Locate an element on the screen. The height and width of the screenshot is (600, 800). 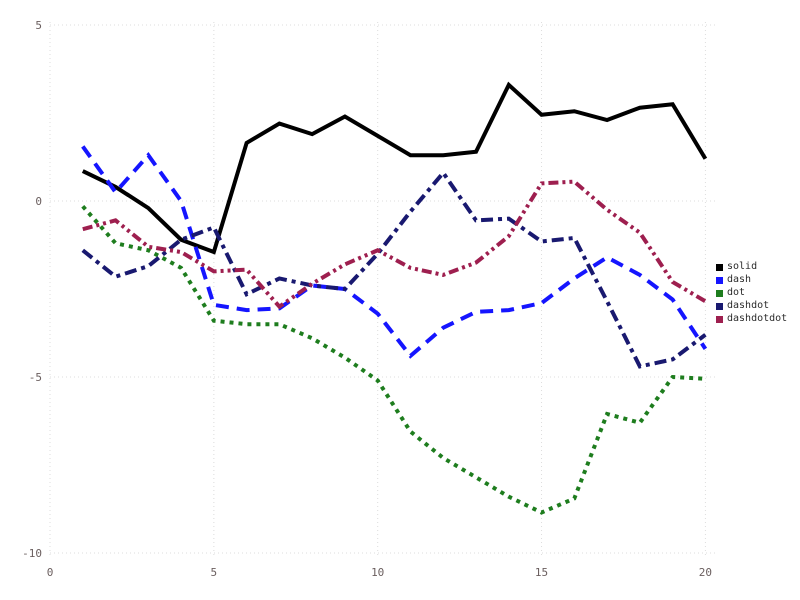
legend-item-dash: dash is located at coordinates (751, 280).